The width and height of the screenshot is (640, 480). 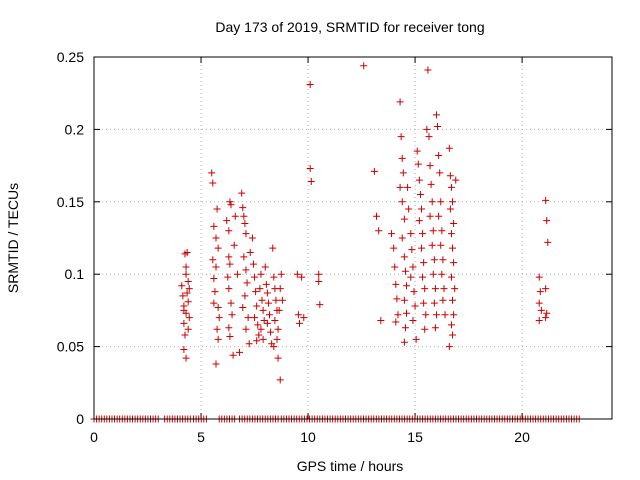 I want to click on x-tick-label: 10, so click(x=308, y=437).